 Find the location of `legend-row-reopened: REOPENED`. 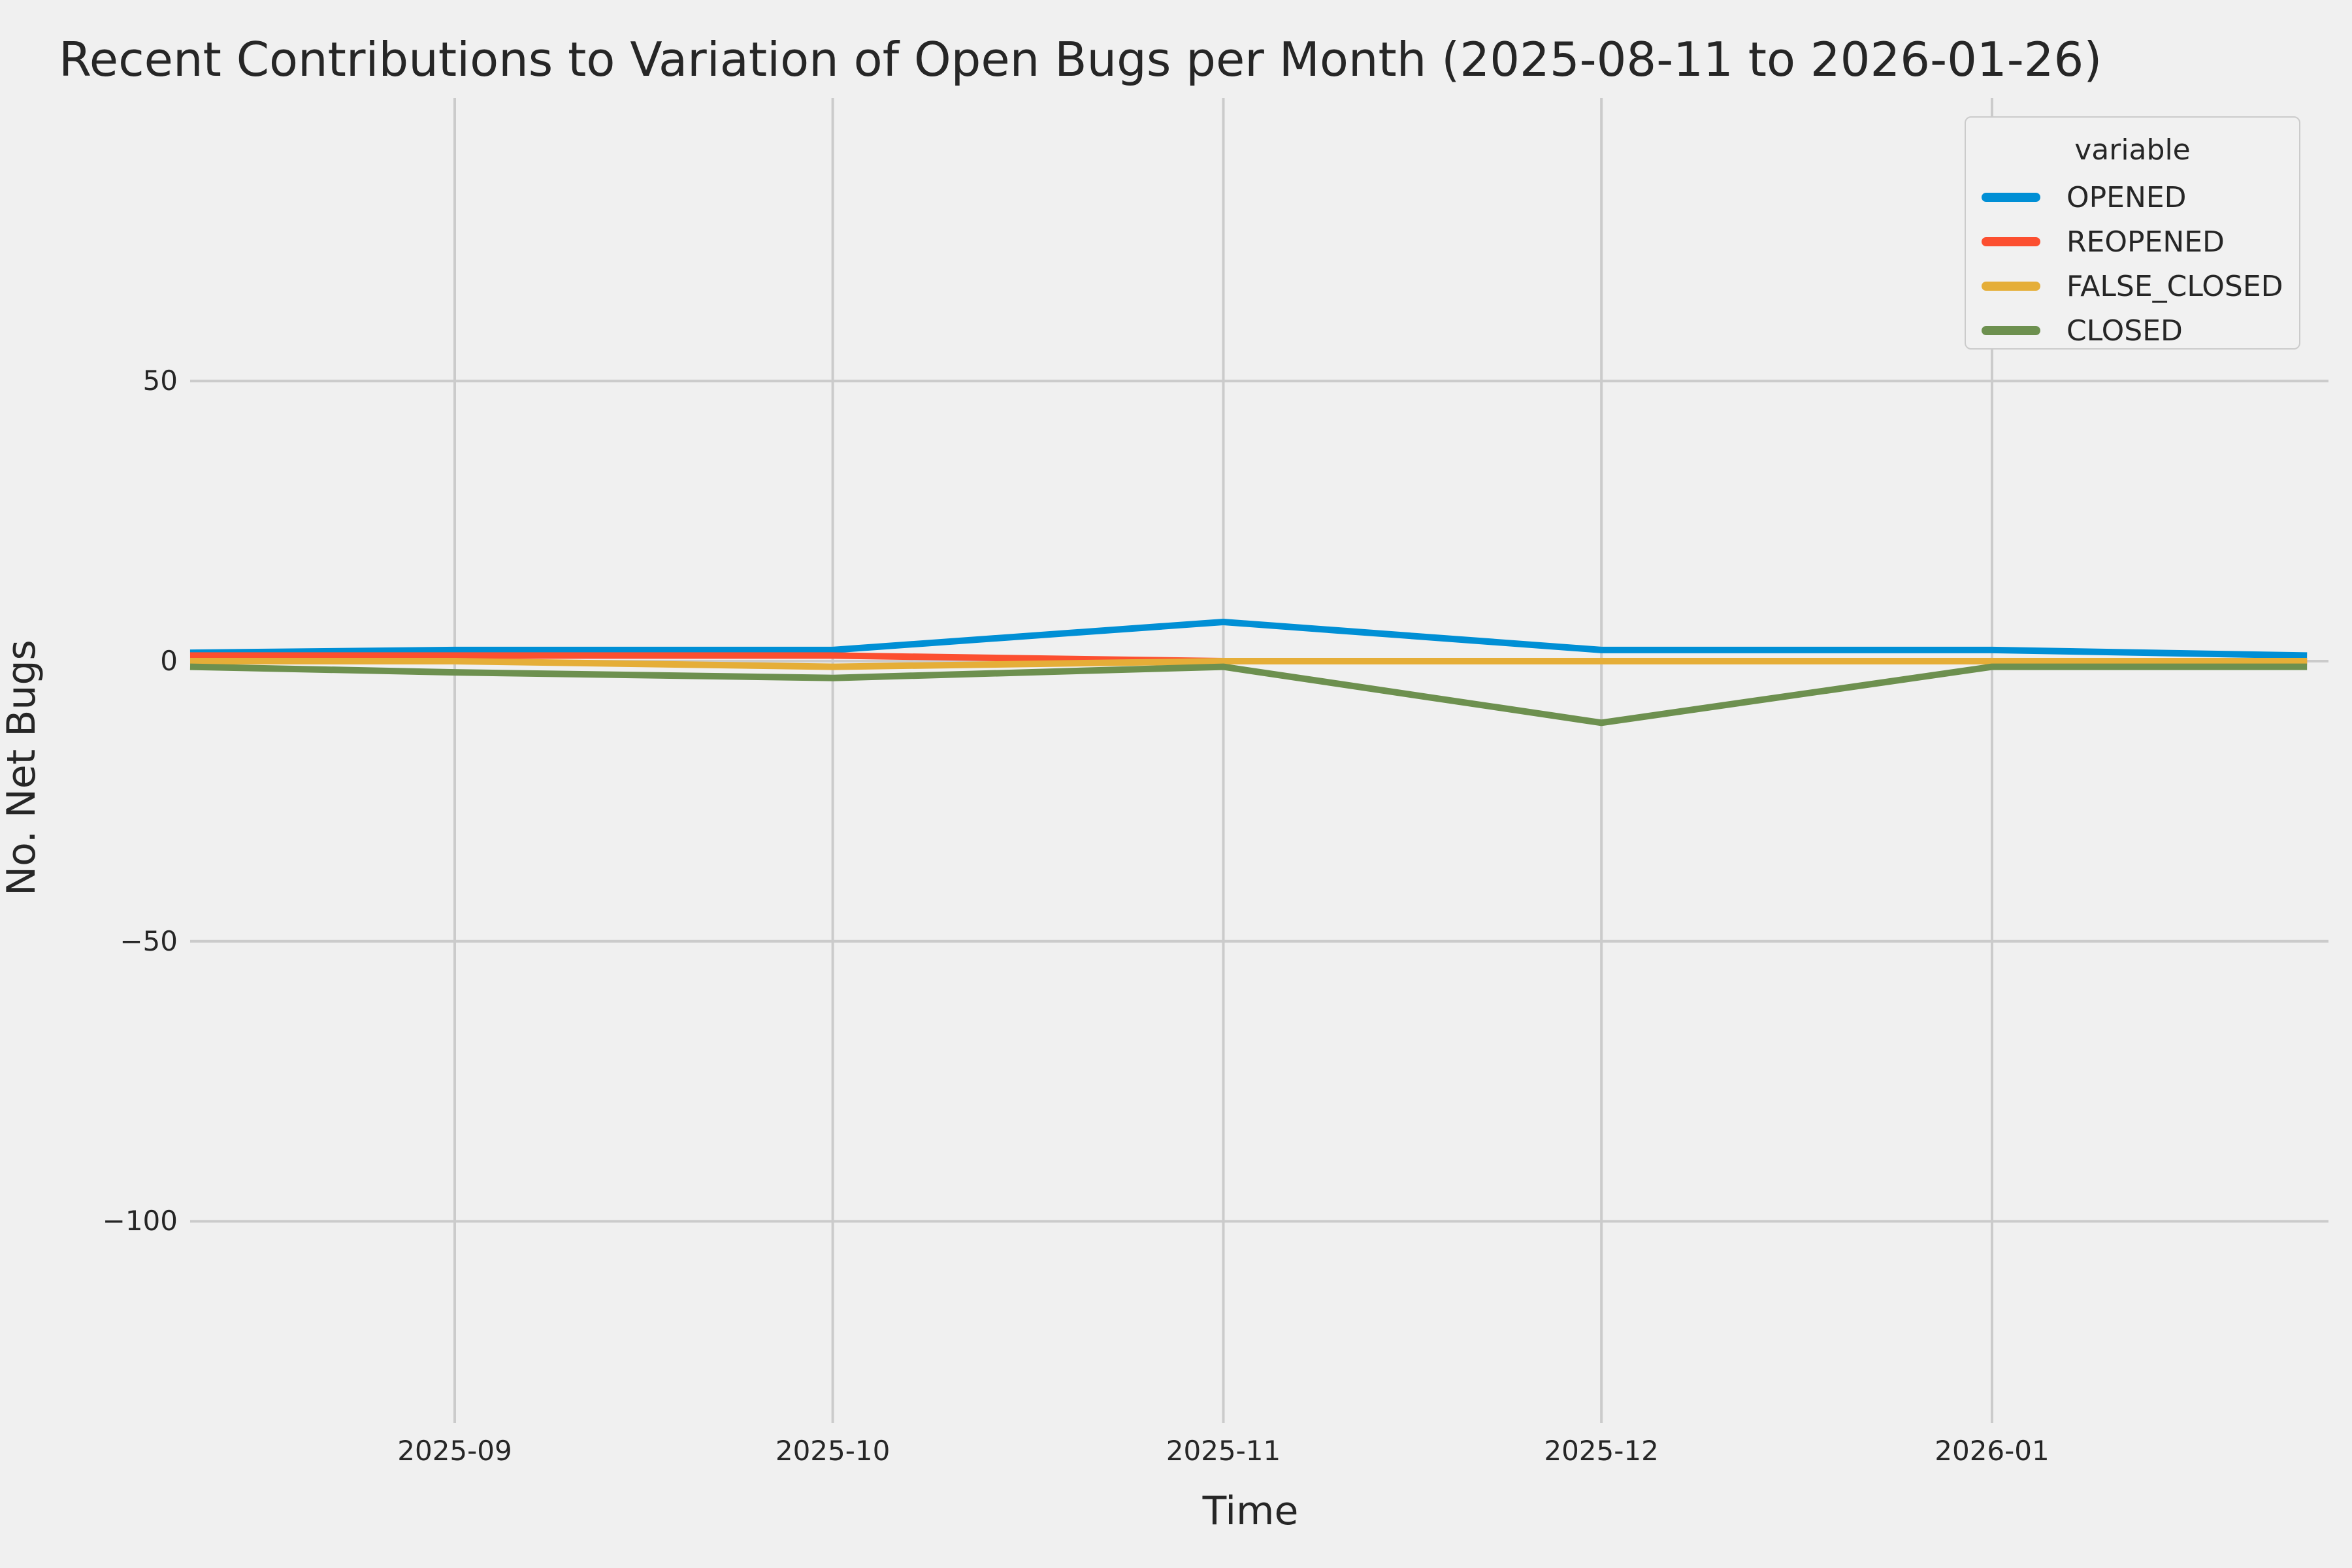

legend-row-reopened: REOPENED is located at coordinates (2132, 242).